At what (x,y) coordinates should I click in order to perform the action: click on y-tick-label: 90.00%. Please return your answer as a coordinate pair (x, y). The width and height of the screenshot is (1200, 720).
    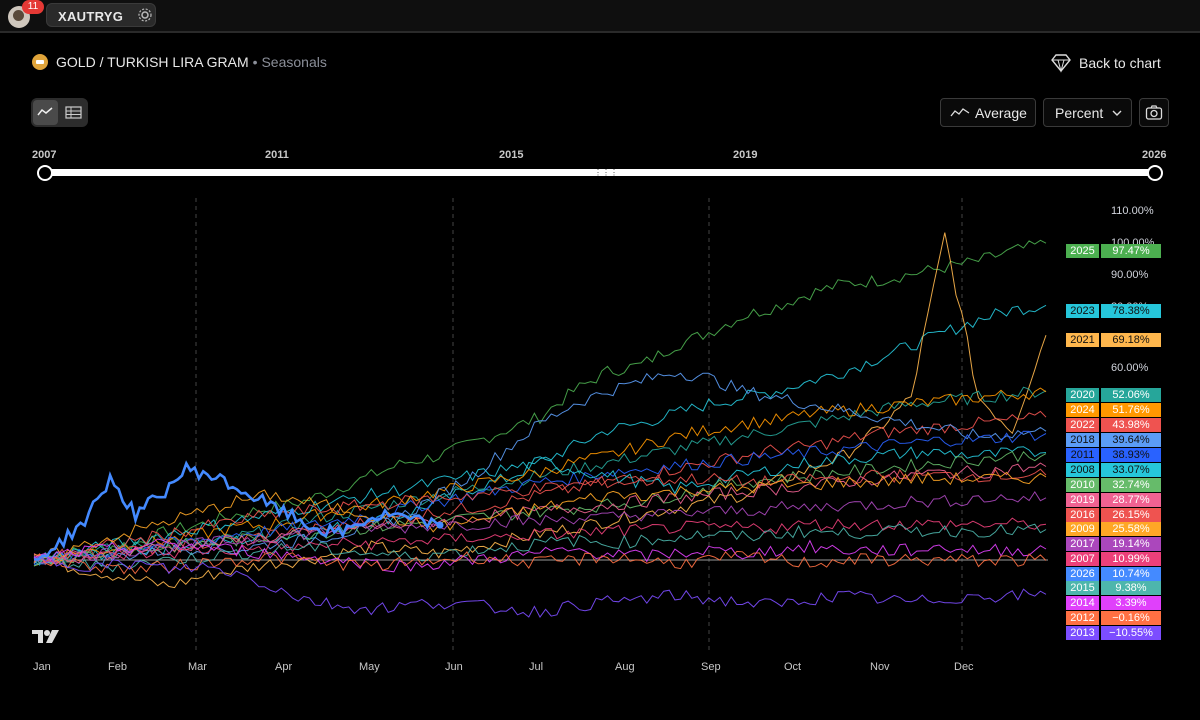
    Looking at the image, I should click on (1130, 275).